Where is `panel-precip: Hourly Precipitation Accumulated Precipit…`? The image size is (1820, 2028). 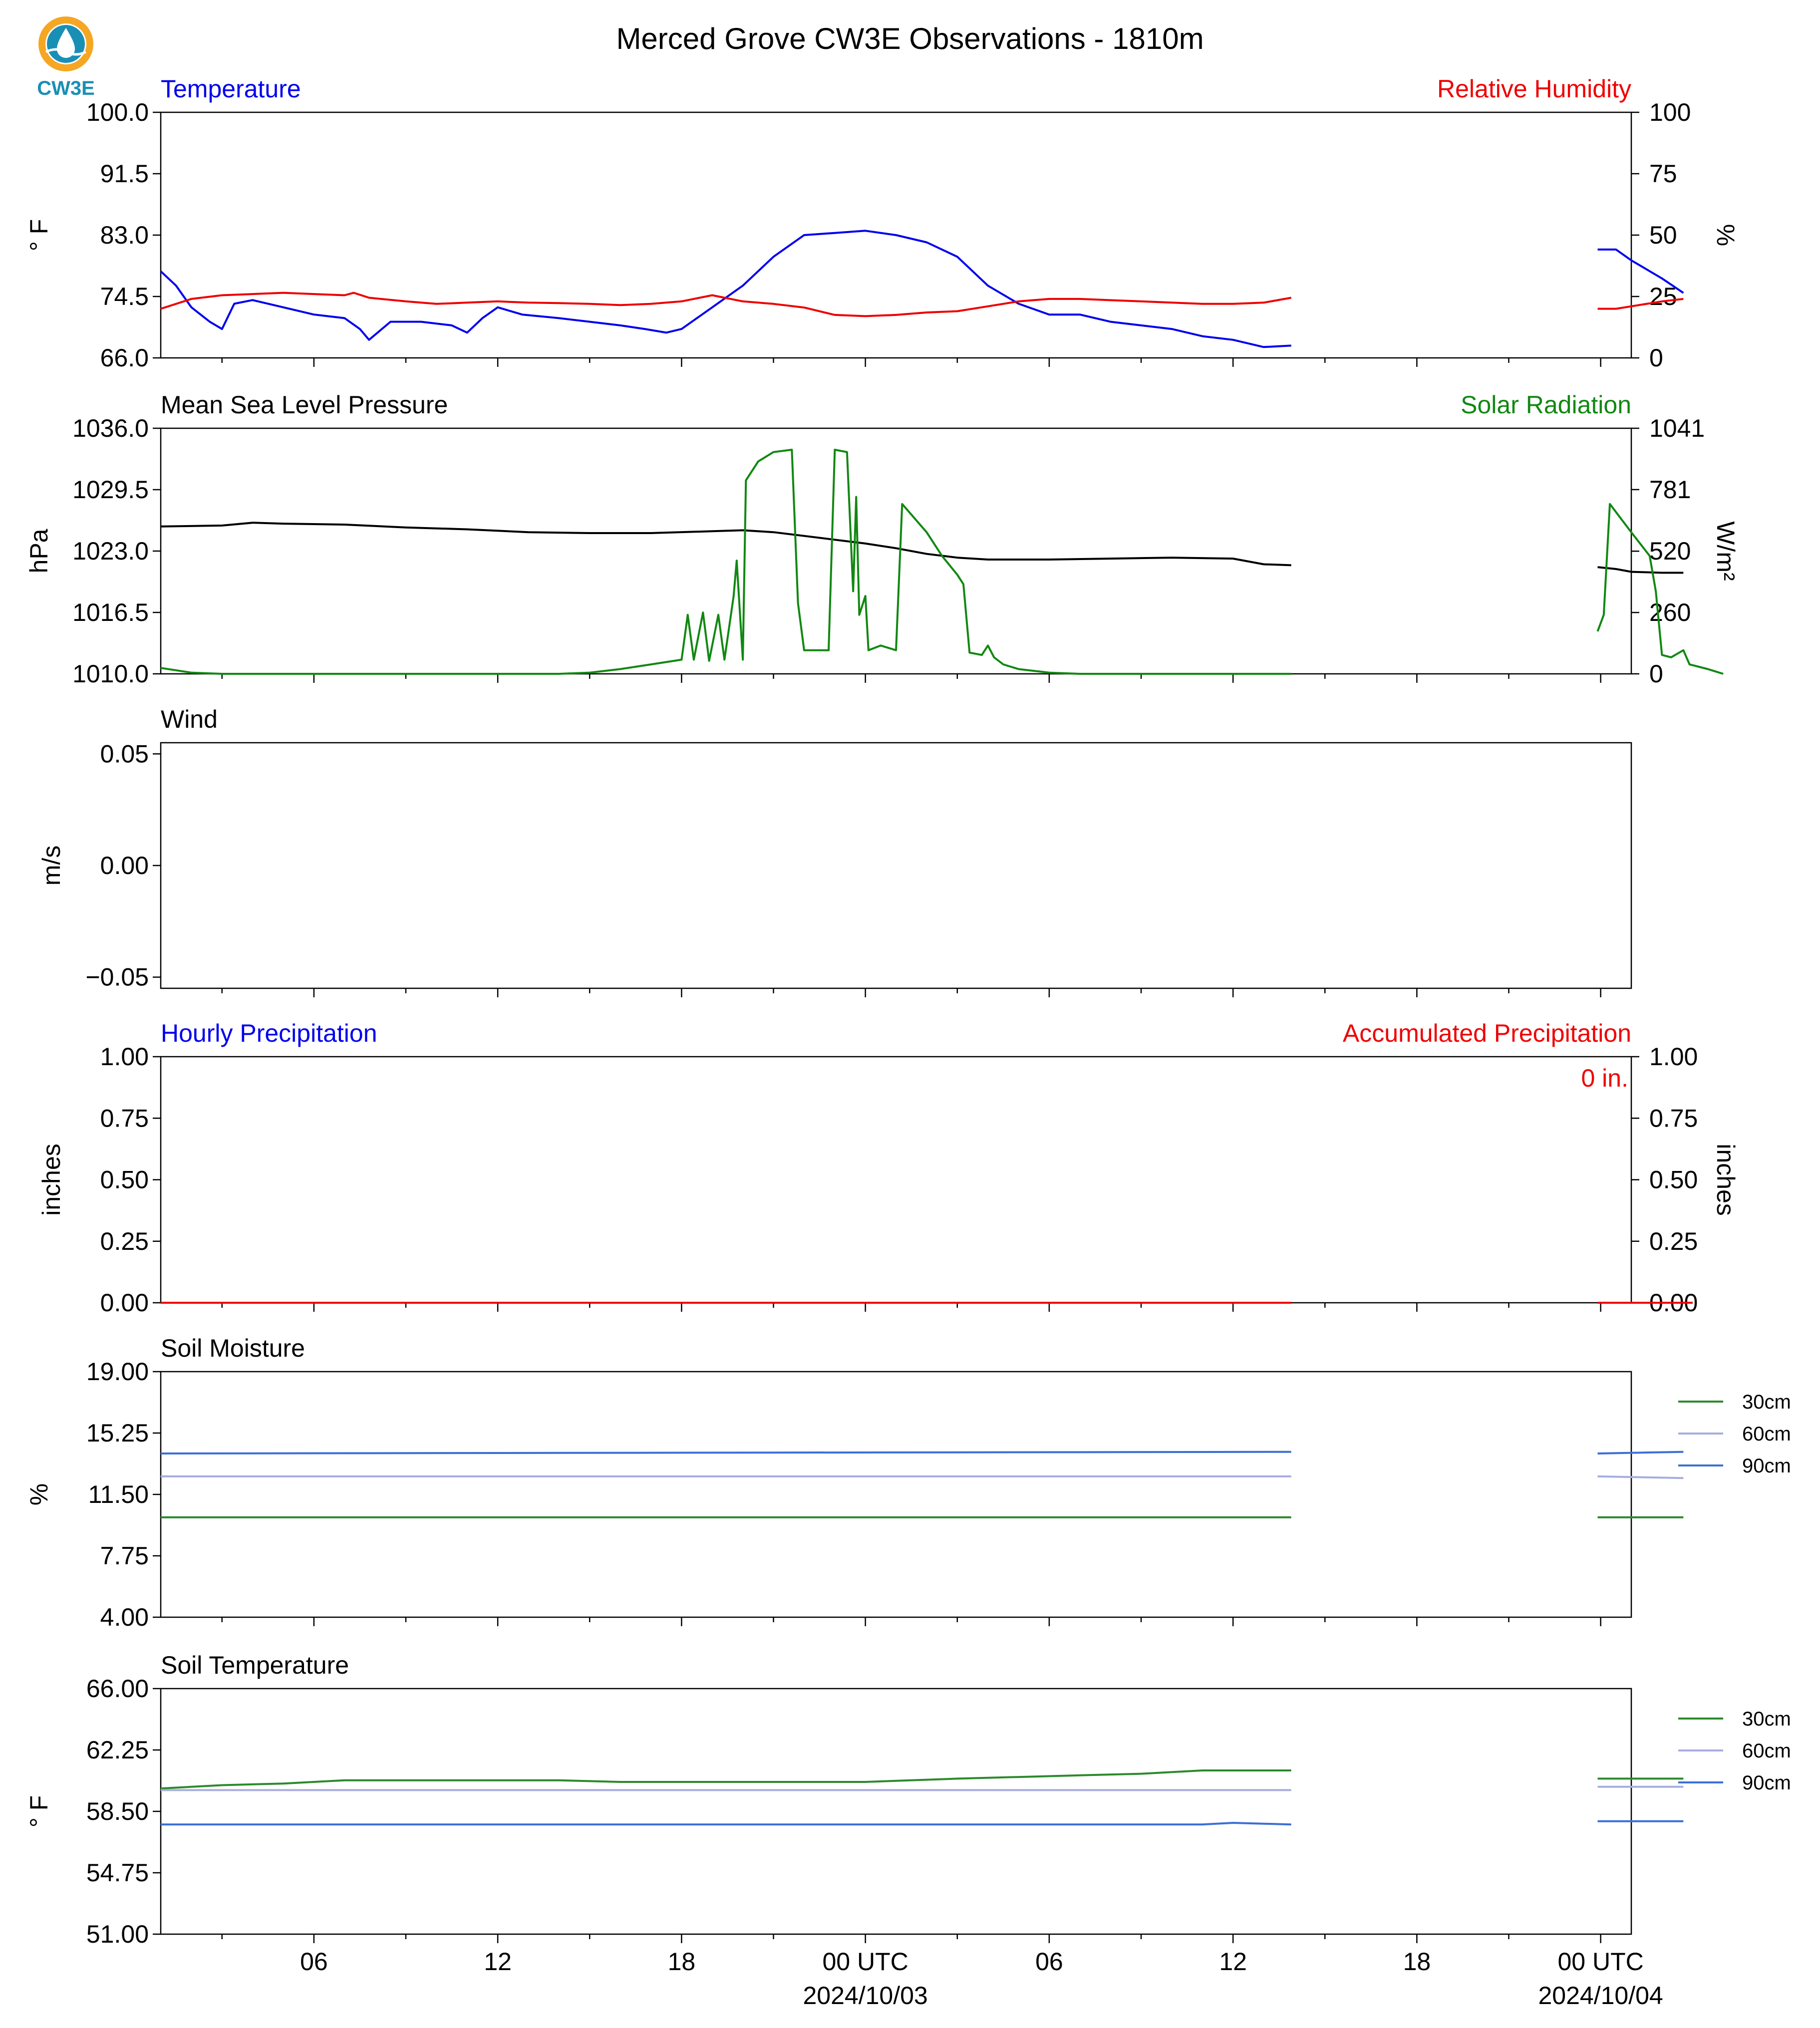
panel-precip: Hourly Precipitation Accumulated Precipit… is located at coordinates (888, 1168).